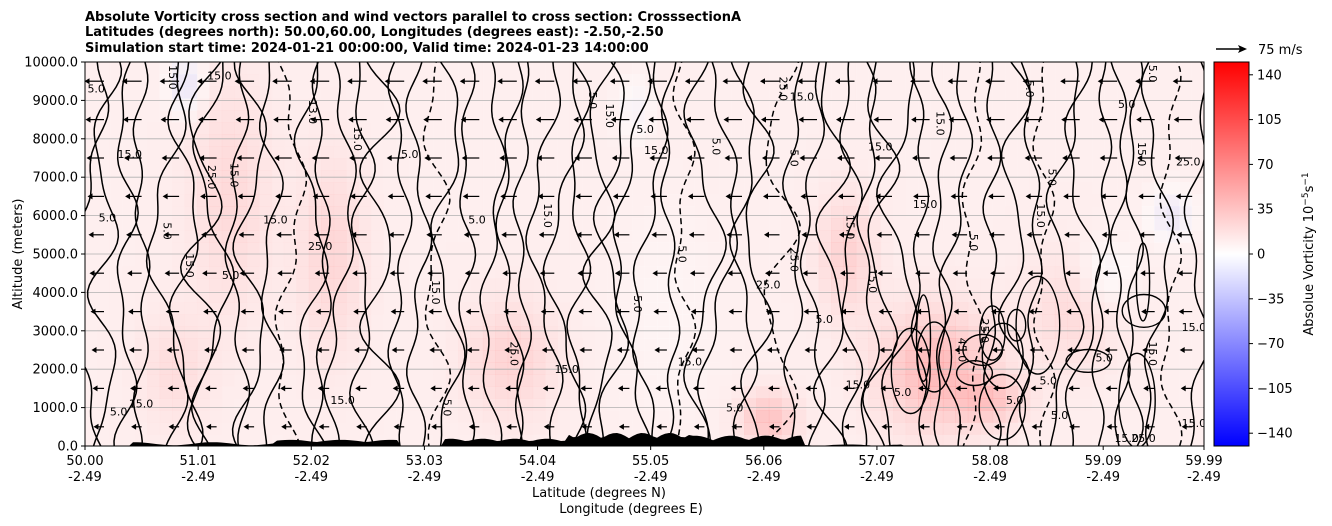 This screenshot has height=526, width=1332. Describe the element at coordinates (1242, 49) in the screenshot. I see `quiver-key-arrowhead` at that location.